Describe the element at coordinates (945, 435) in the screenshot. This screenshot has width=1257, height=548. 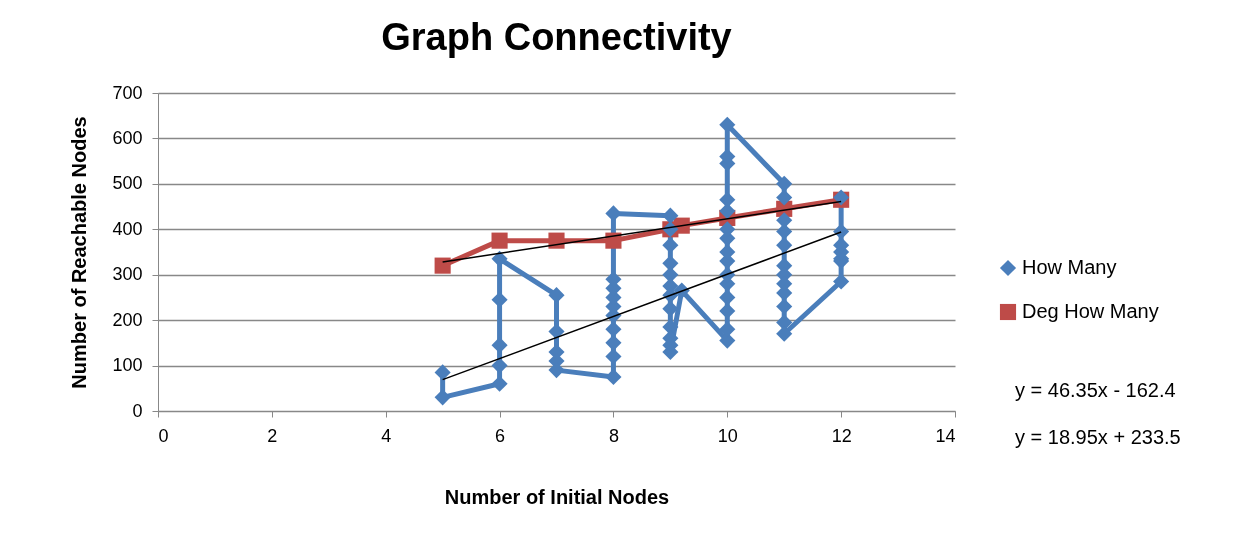
I see `x-tick-label: 14` at that location.